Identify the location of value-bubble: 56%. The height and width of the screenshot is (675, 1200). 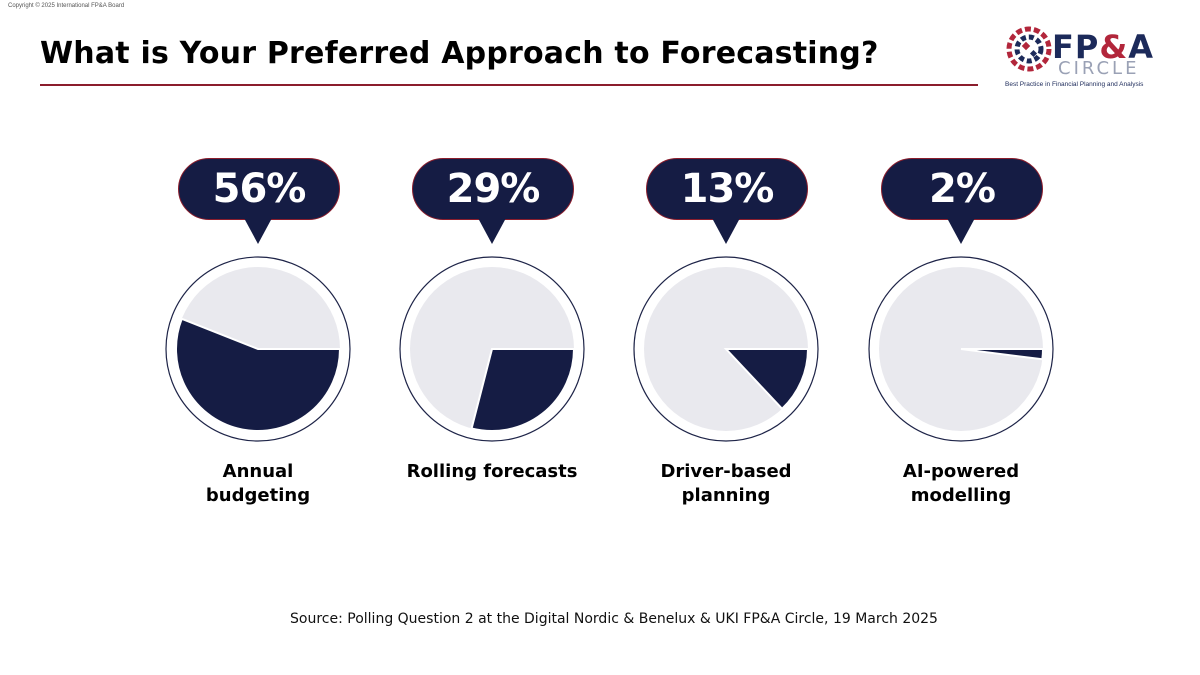
(259, 189).